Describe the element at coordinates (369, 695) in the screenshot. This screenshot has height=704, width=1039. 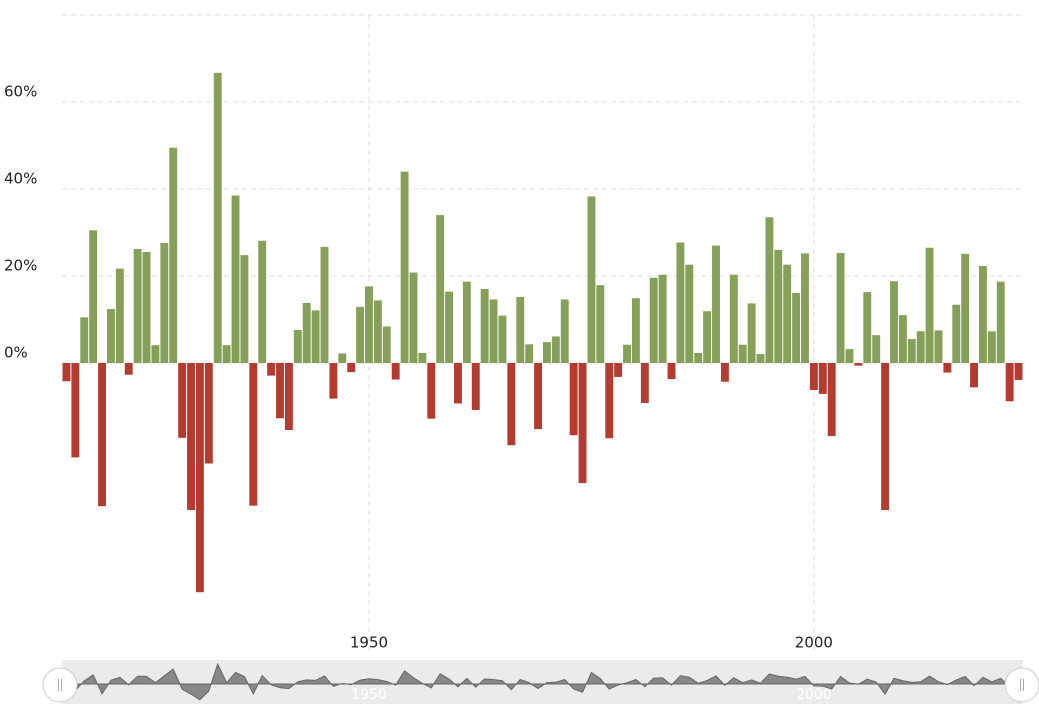
I see `navigator-label: 1950` at that location.